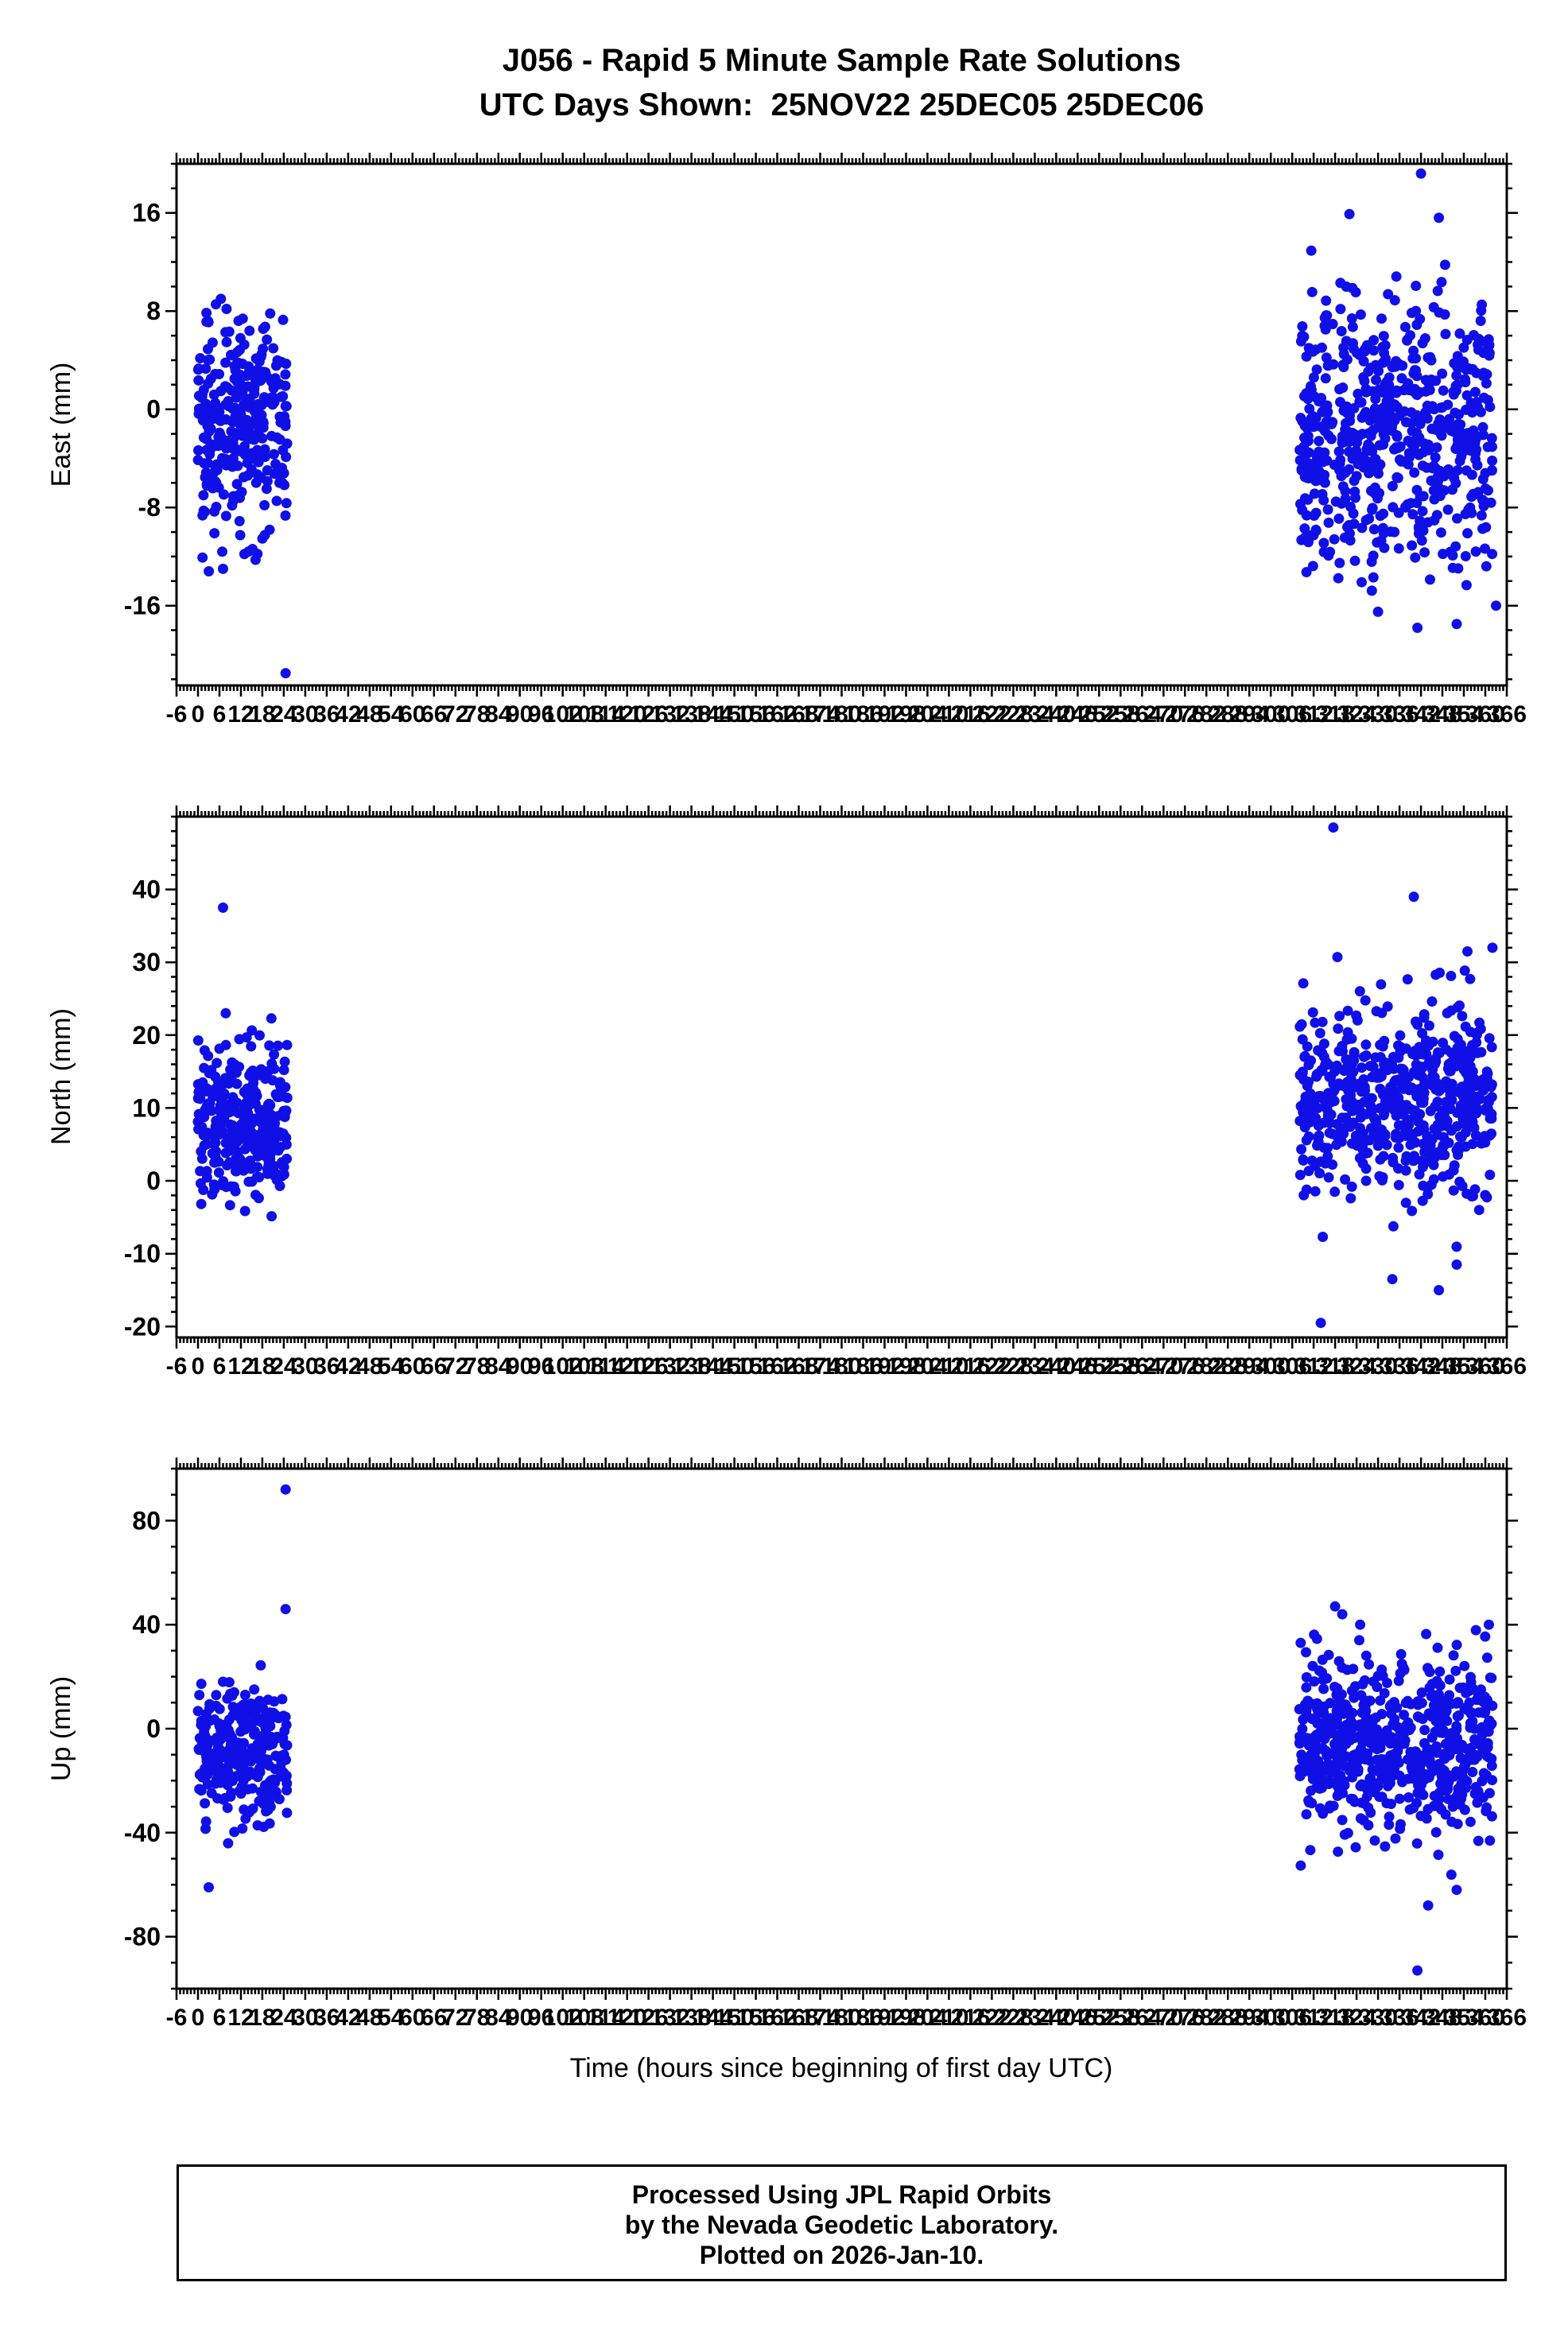 The width and height of the screenshot is (1568, 2329). I want to click on x-tick-label: 246, so click(1077, 2018).